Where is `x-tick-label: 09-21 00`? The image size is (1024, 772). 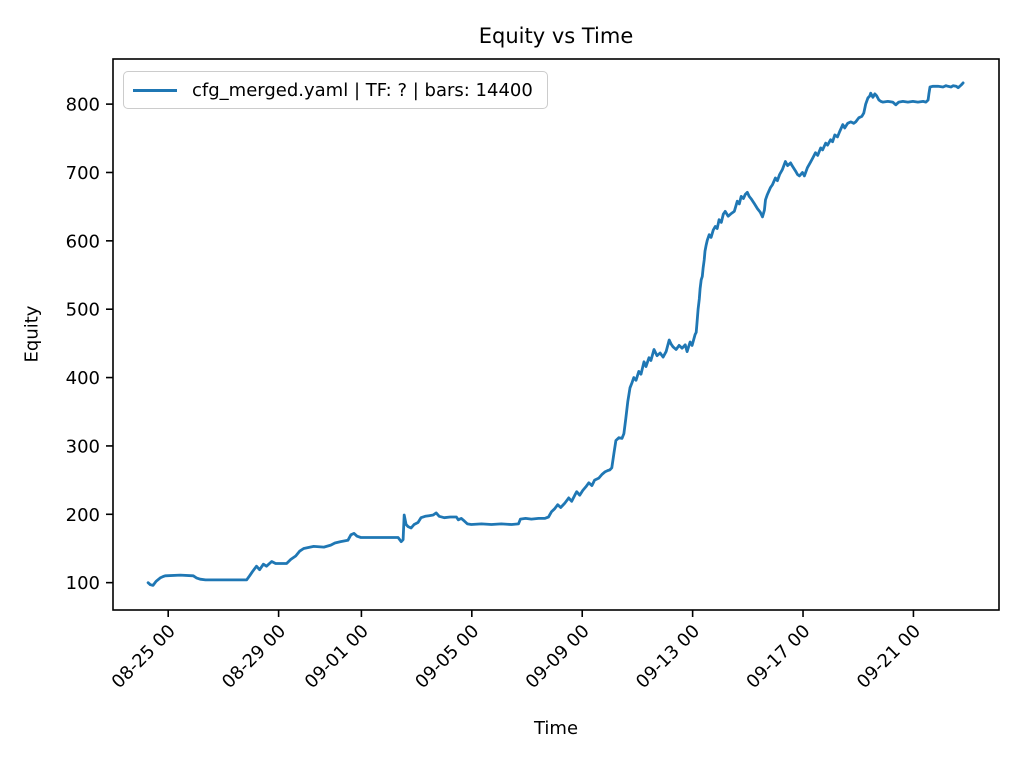 x-tick-label: 09-21 00 is located at coordinates (889, 657).